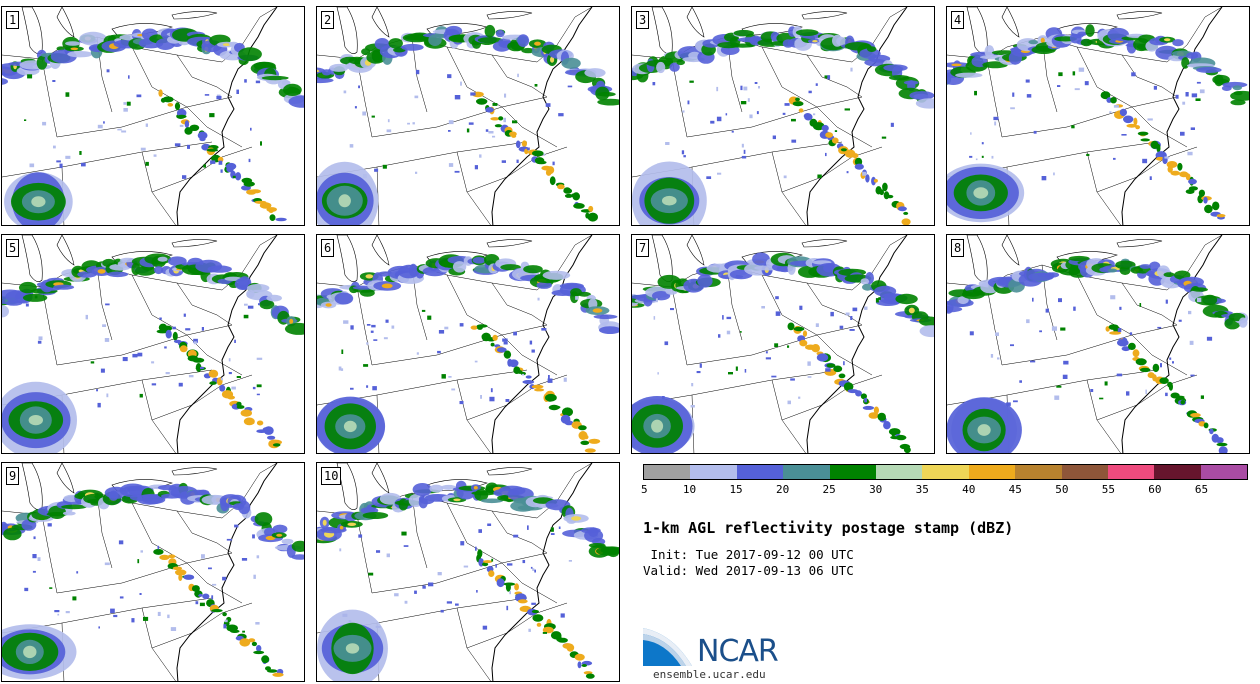  What do you see at coordinates (981, 193) in the screenshot?
I see `tropical-rain-shield` at bounding box center [981, 193].